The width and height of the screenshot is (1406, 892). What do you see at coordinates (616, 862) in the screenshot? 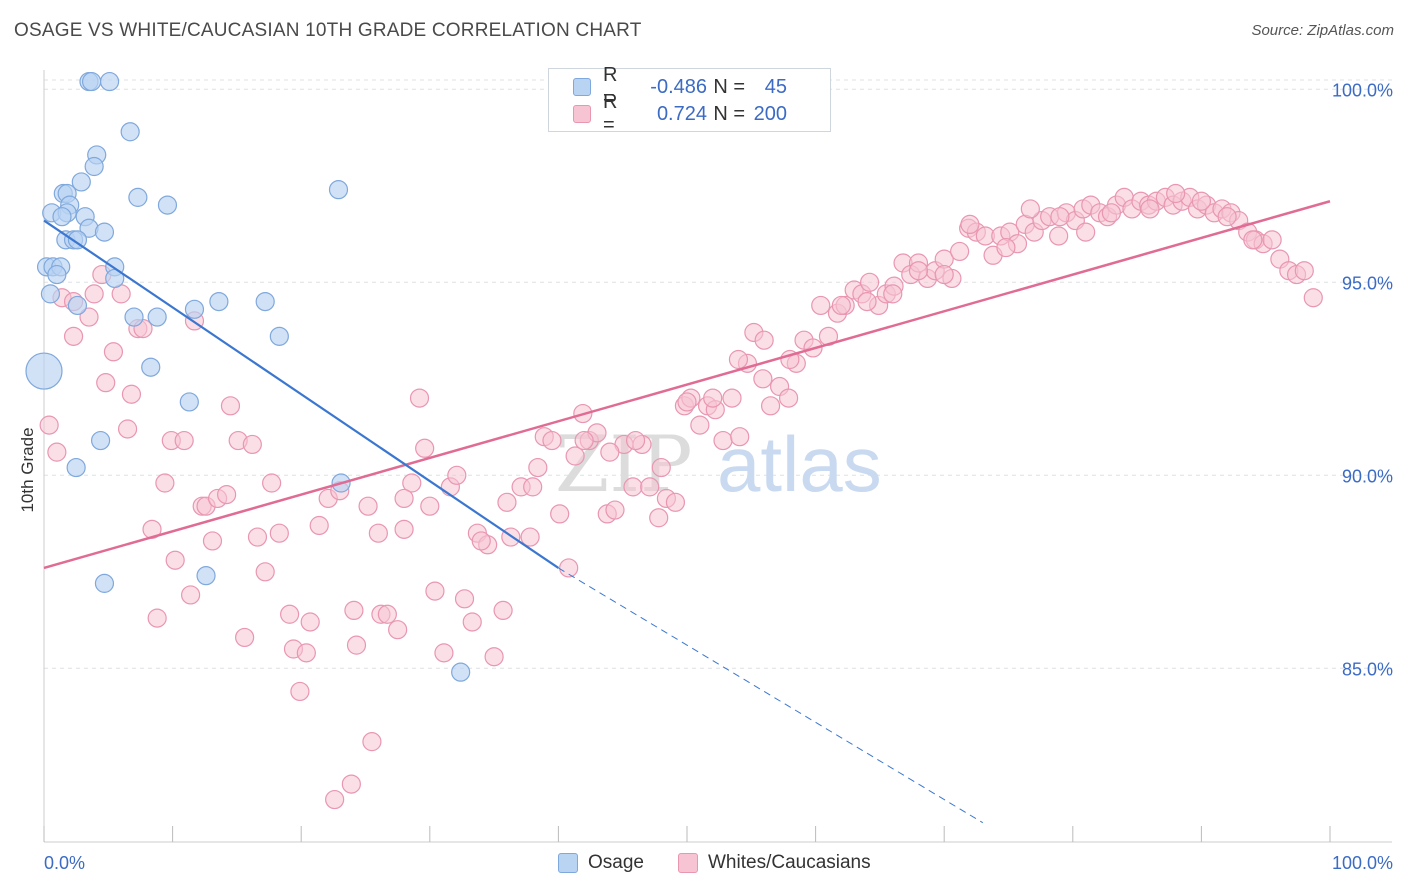
I see `bottom-legend-label-osage: Osage` at bounding box center [616, 862].